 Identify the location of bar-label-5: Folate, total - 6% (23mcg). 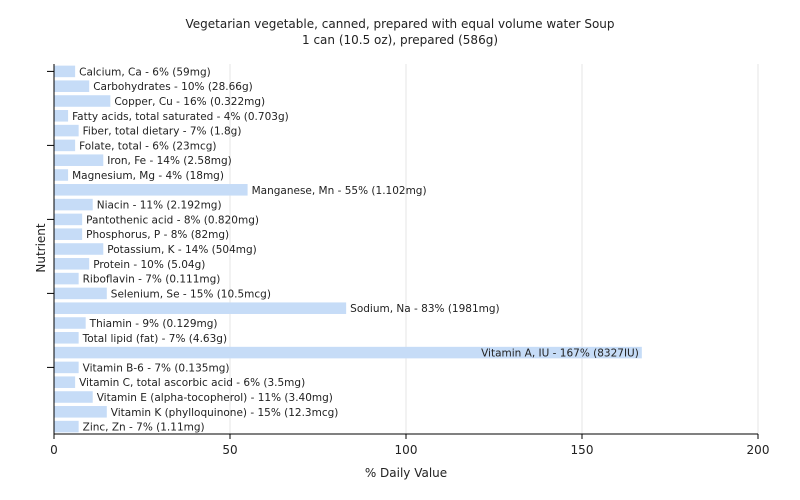
(147, 146).